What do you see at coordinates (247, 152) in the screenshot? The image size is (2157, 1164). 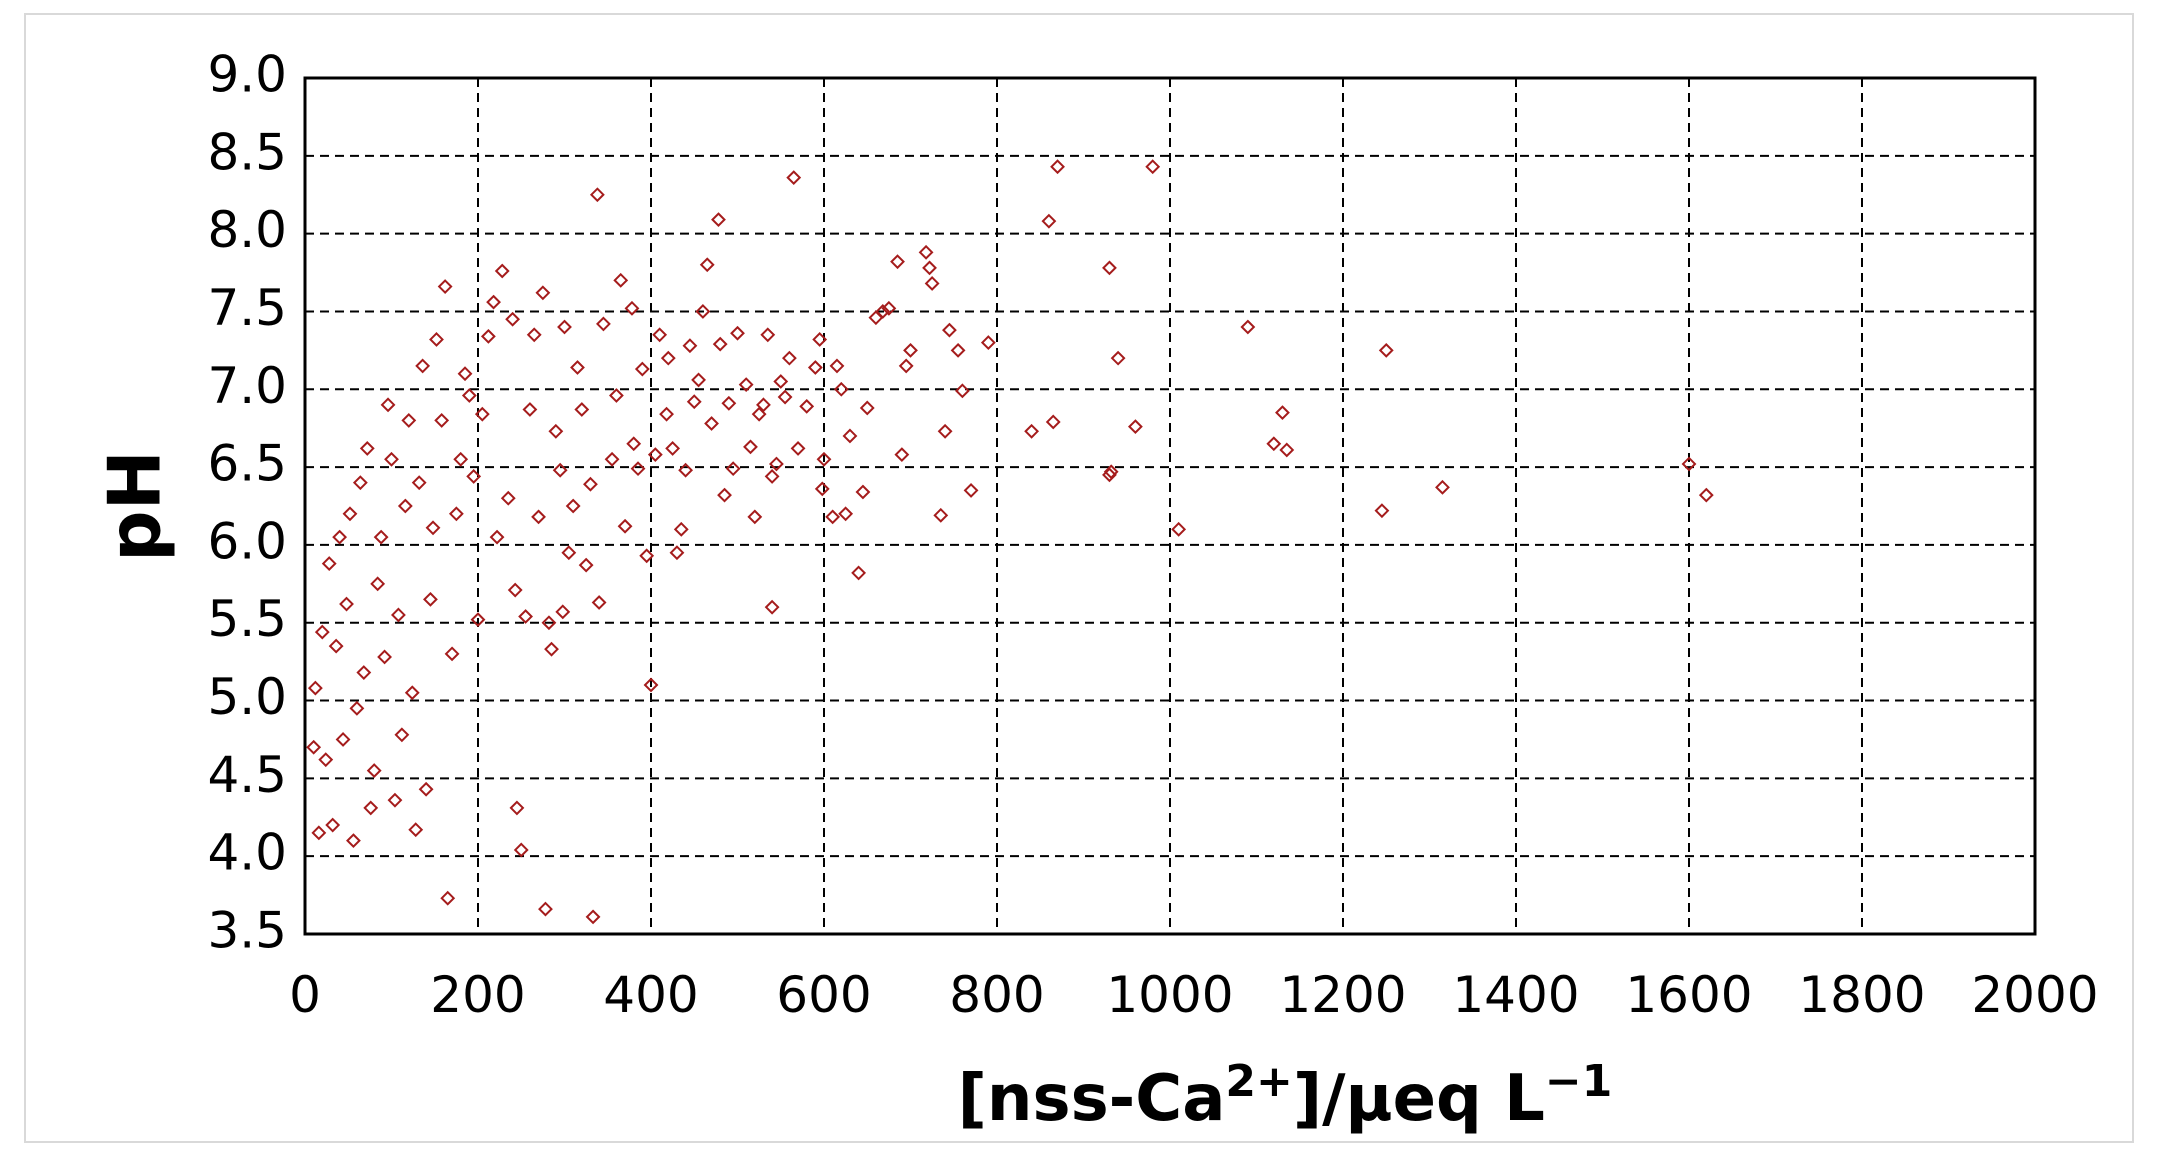 I see `y-tick-label: 8.5` at bounding box center [247, 152].